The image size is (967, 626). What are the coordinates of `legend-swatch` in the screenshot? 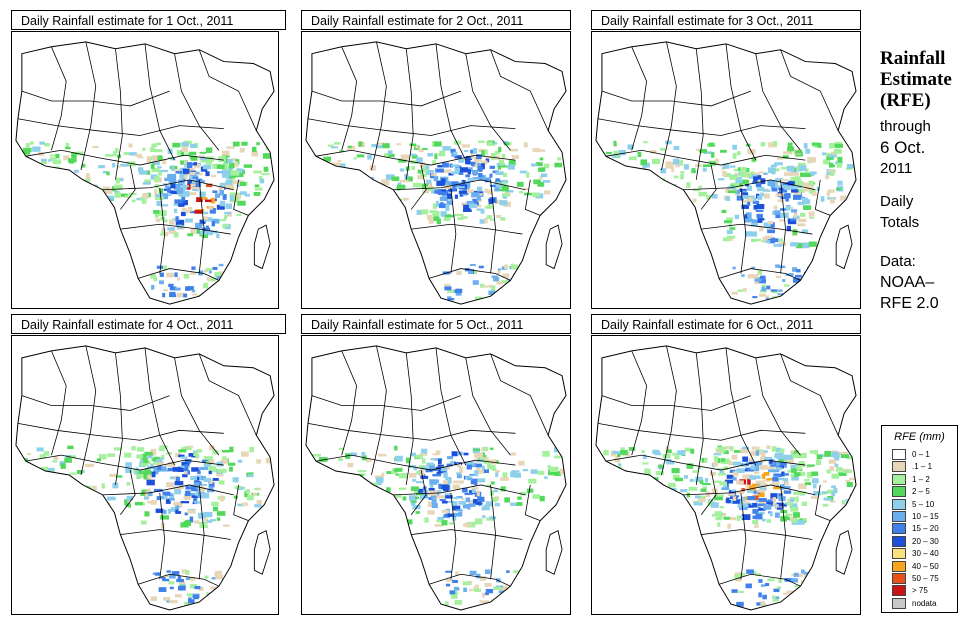 It's located at (899, 591).